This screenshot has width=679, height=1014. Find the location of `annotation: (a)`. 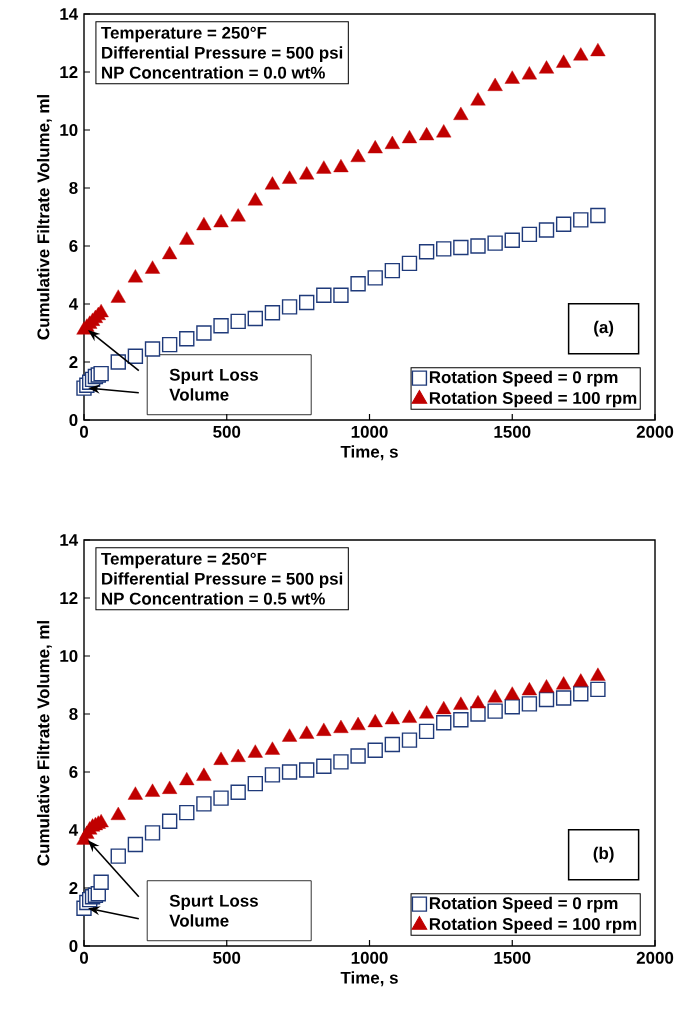

annotation: (a) is located at coordinates (603, 328).